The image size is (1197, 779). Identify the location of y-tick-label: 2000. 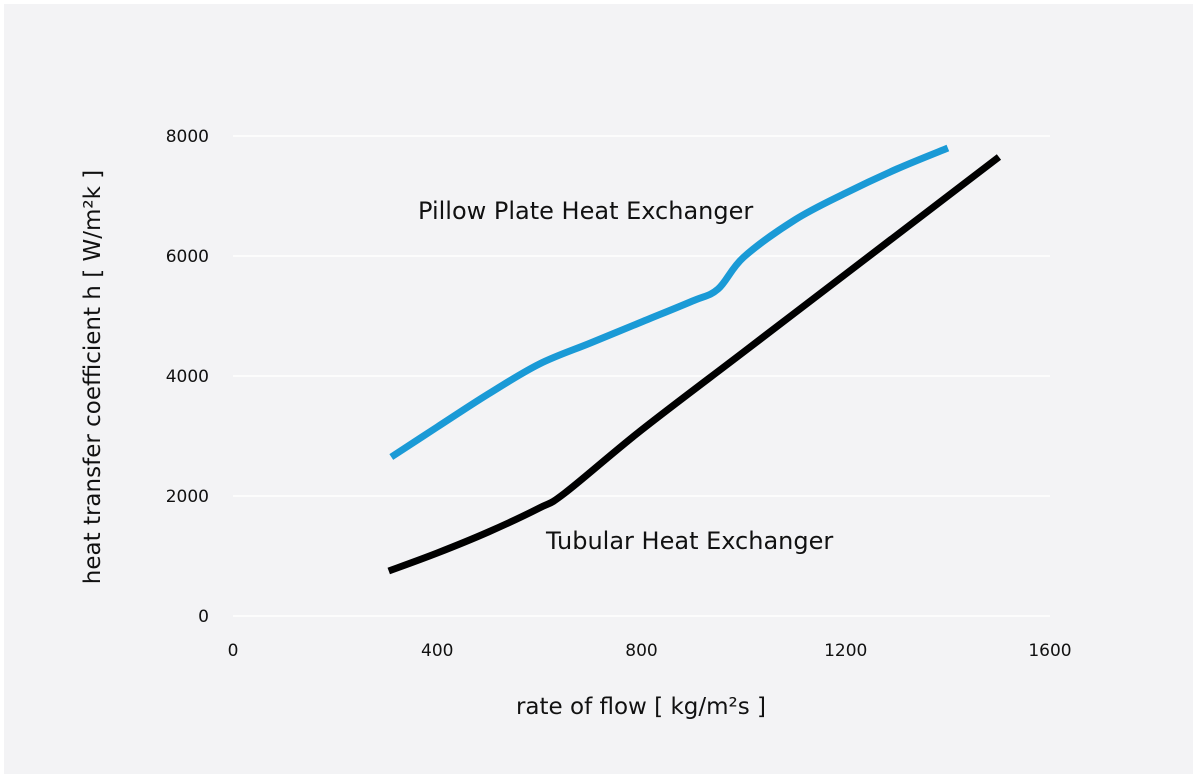
(187, 497).